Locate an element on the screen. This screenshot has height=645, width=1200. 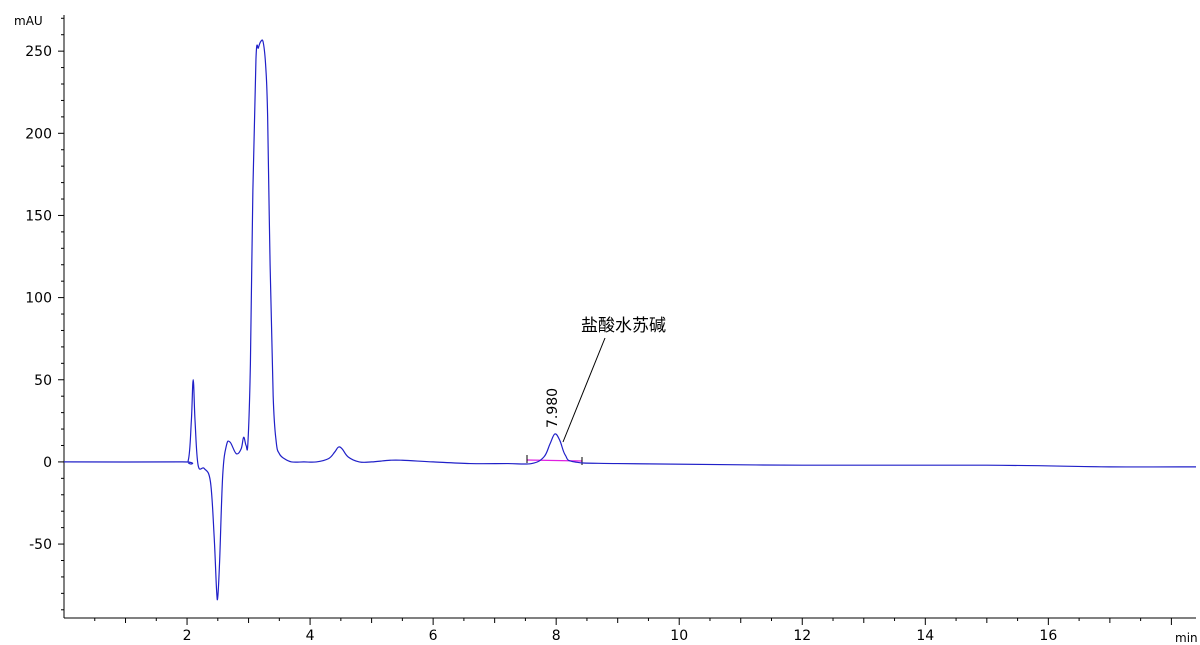
y-tick-label: 100 is located at coordinates (38, 299).